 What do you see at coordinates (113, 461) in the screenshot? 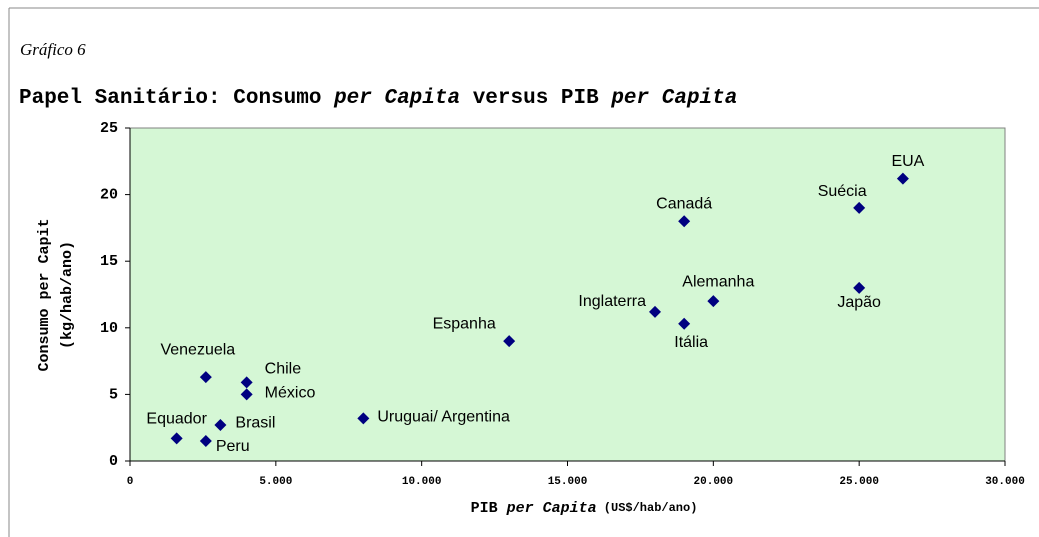
I see `y-tick-label: 0` at bounding box center [113, 461].